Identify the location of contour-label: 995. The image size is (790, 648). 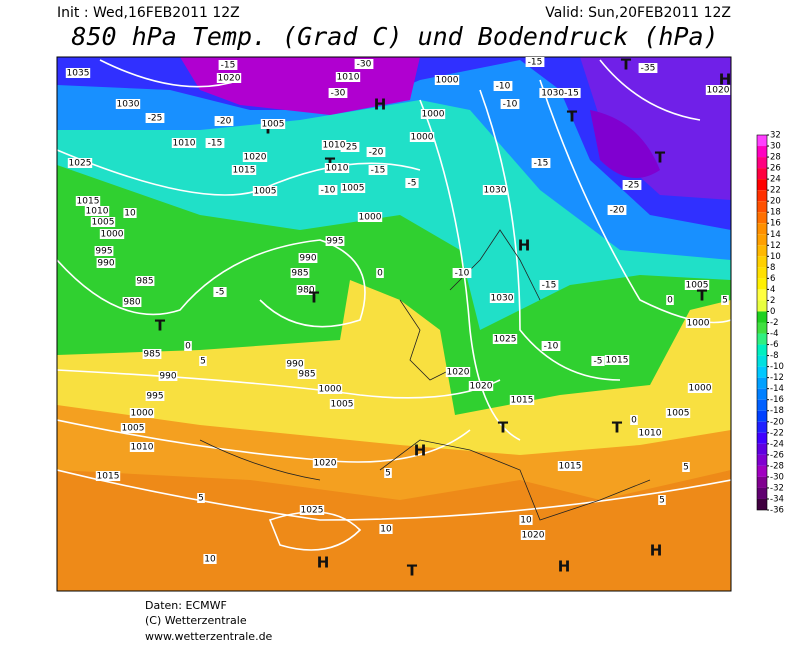
(103, 252).